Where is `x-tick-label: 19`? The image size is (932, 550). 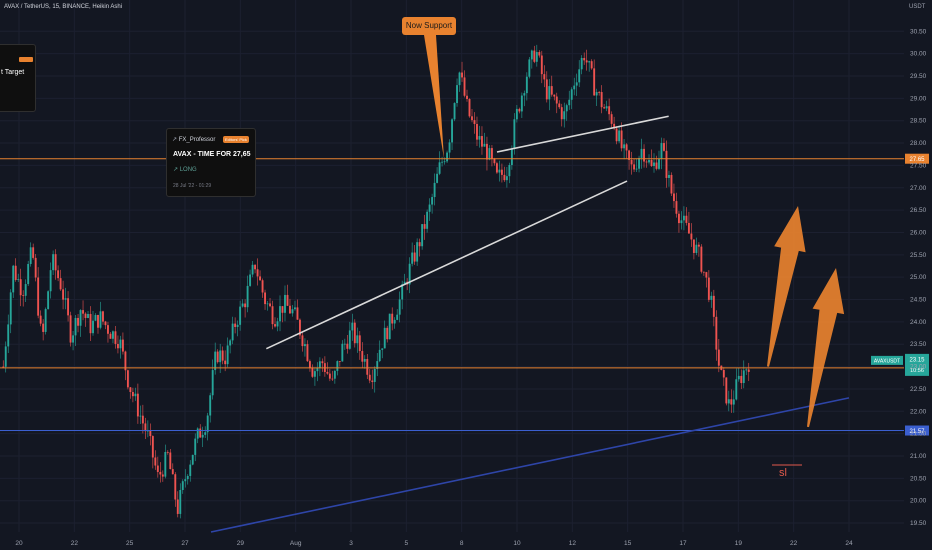 x-tick-label: 19 is located at coordinates (739, 543).